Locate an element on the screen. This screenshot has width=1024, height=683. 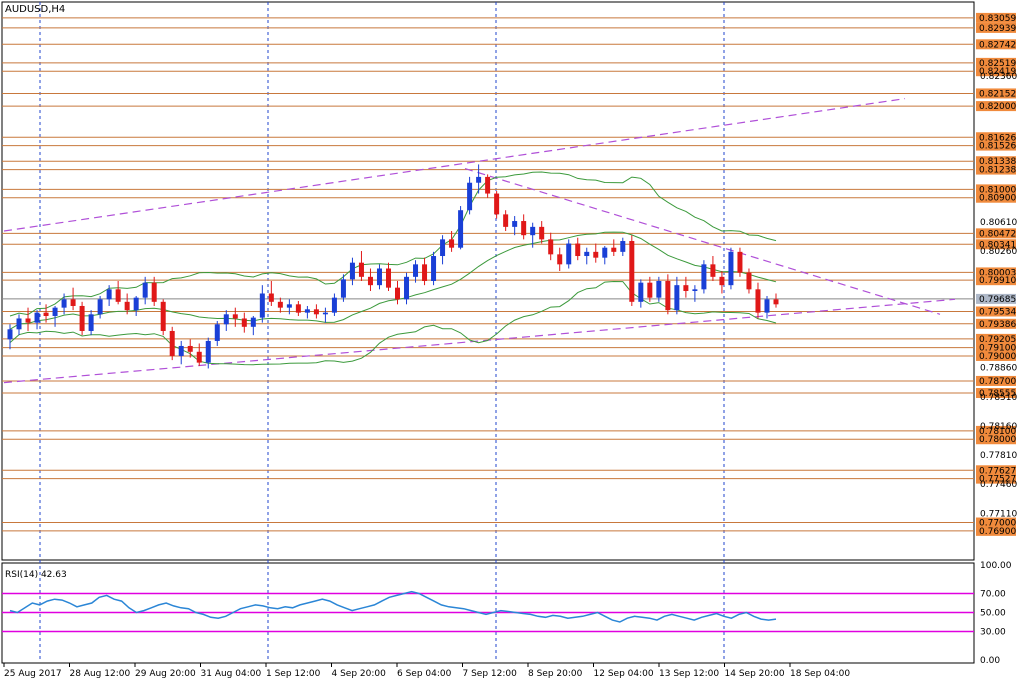
level-label-29: 0.76900 is located at coordinates (997, 532).